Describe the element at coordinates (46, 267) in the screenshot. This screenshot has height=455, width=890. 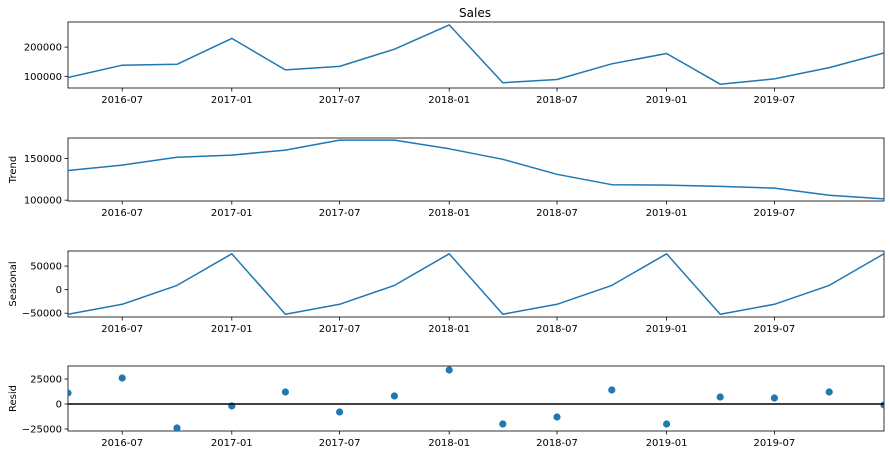
I see `y-tick-label: 50000` at that location.